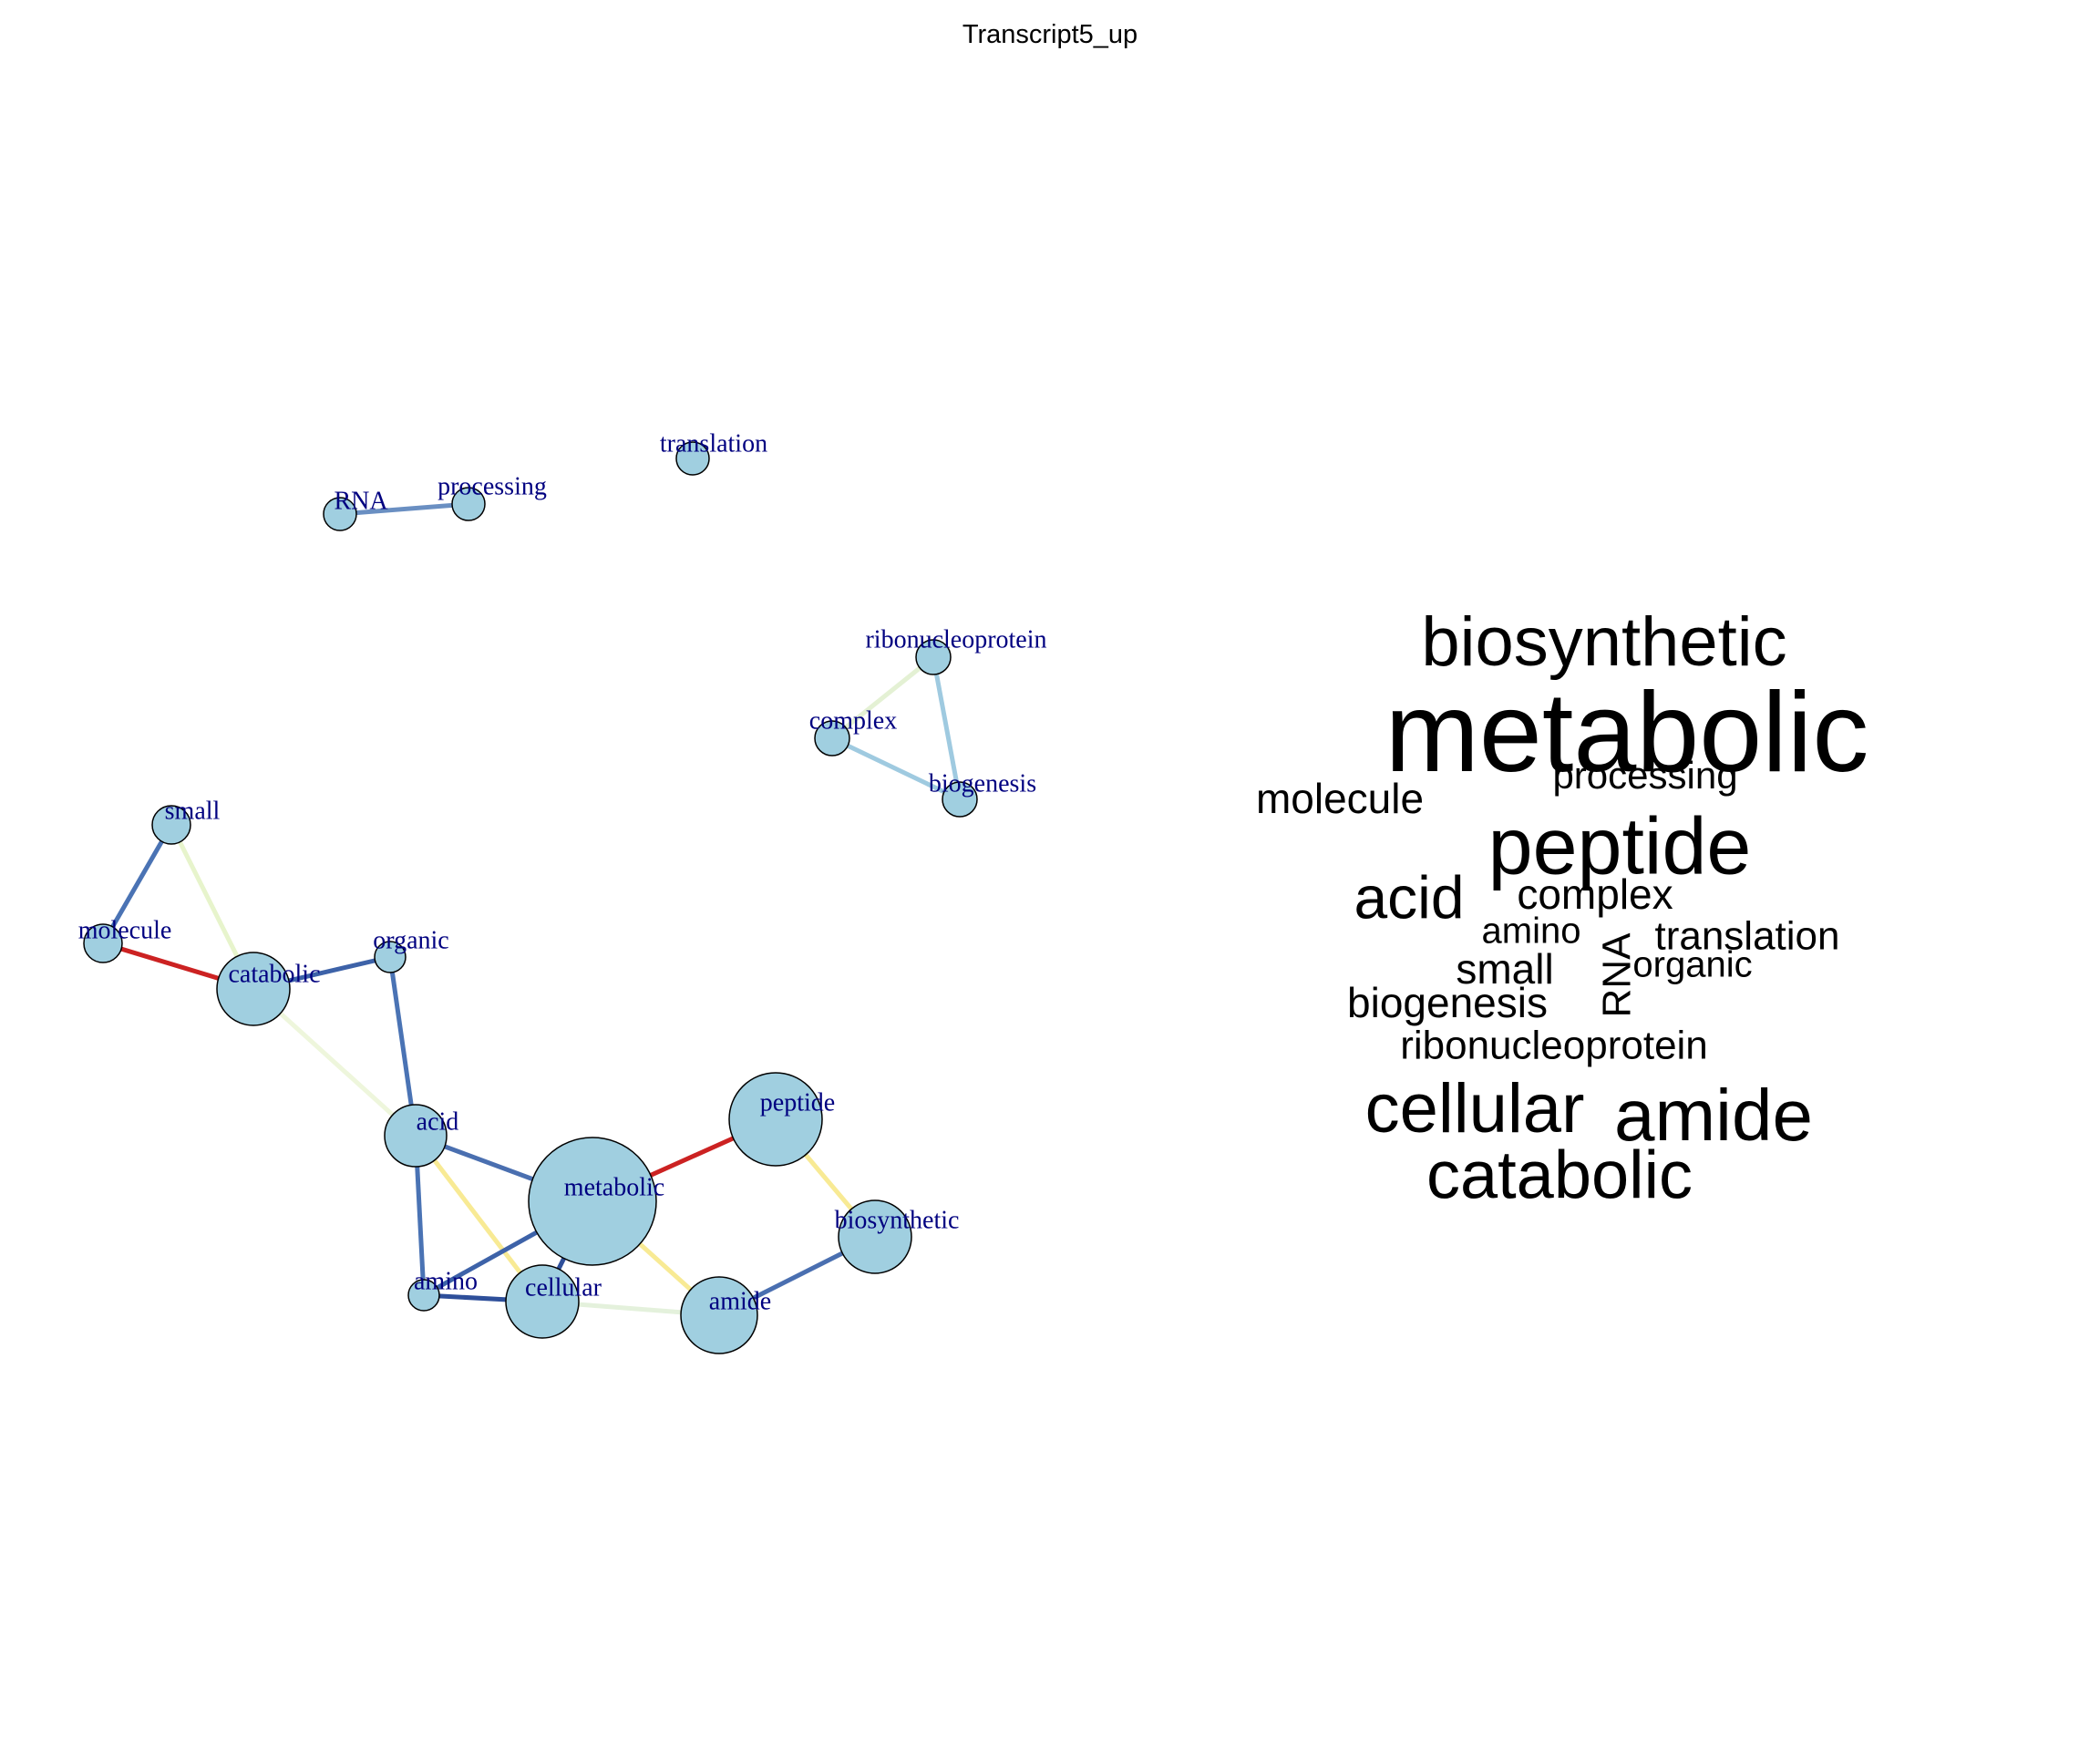 The height and width of the screenshot is (1750, 2100). Describe the element at coordinates (776, 1120) in the screenshot. I see `node-peptide` at that location.